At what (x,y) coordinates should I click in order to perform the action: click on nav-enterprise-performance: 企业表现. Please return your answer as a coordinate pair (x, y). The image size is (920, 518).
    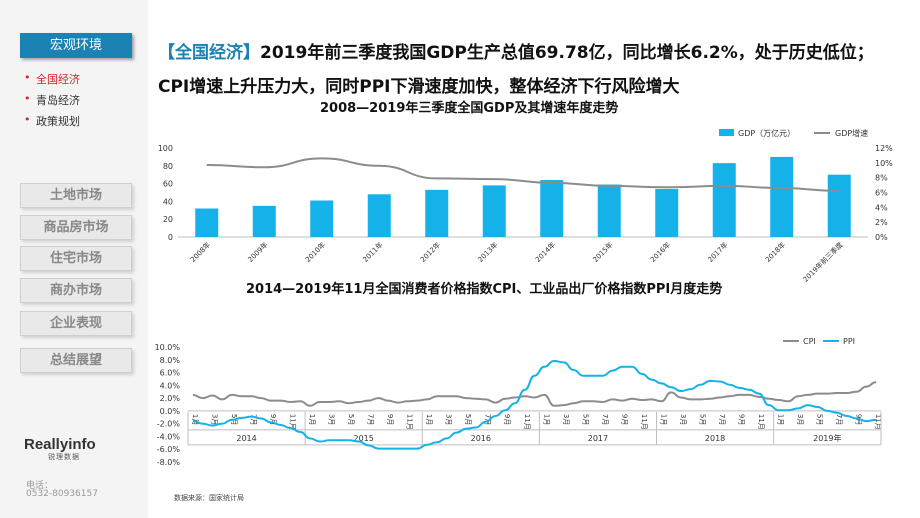
    Looking at the image, I should click on (76, 323).